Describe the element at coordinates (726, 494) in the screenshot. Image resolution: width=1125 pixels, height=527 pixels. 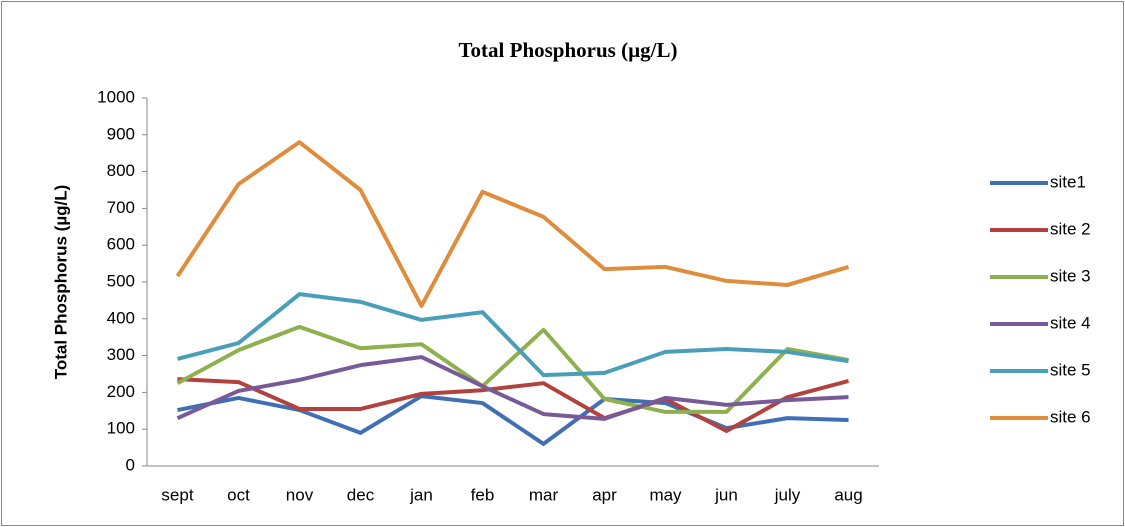
I see `x-tick-label: jun` at that location.